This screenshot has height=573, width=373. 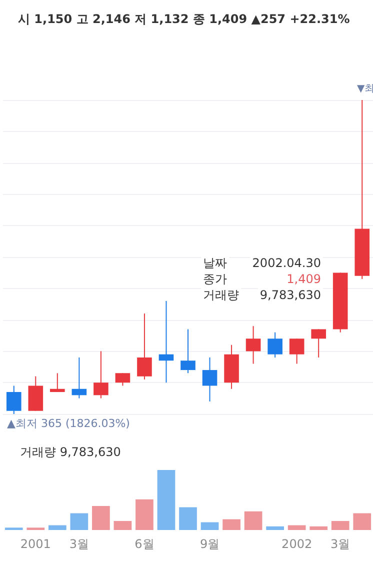 What do you see at coordinates (210, 544) in the screenshot?
I see `x-tick-label: 9월` at bounding box center [210, 544].